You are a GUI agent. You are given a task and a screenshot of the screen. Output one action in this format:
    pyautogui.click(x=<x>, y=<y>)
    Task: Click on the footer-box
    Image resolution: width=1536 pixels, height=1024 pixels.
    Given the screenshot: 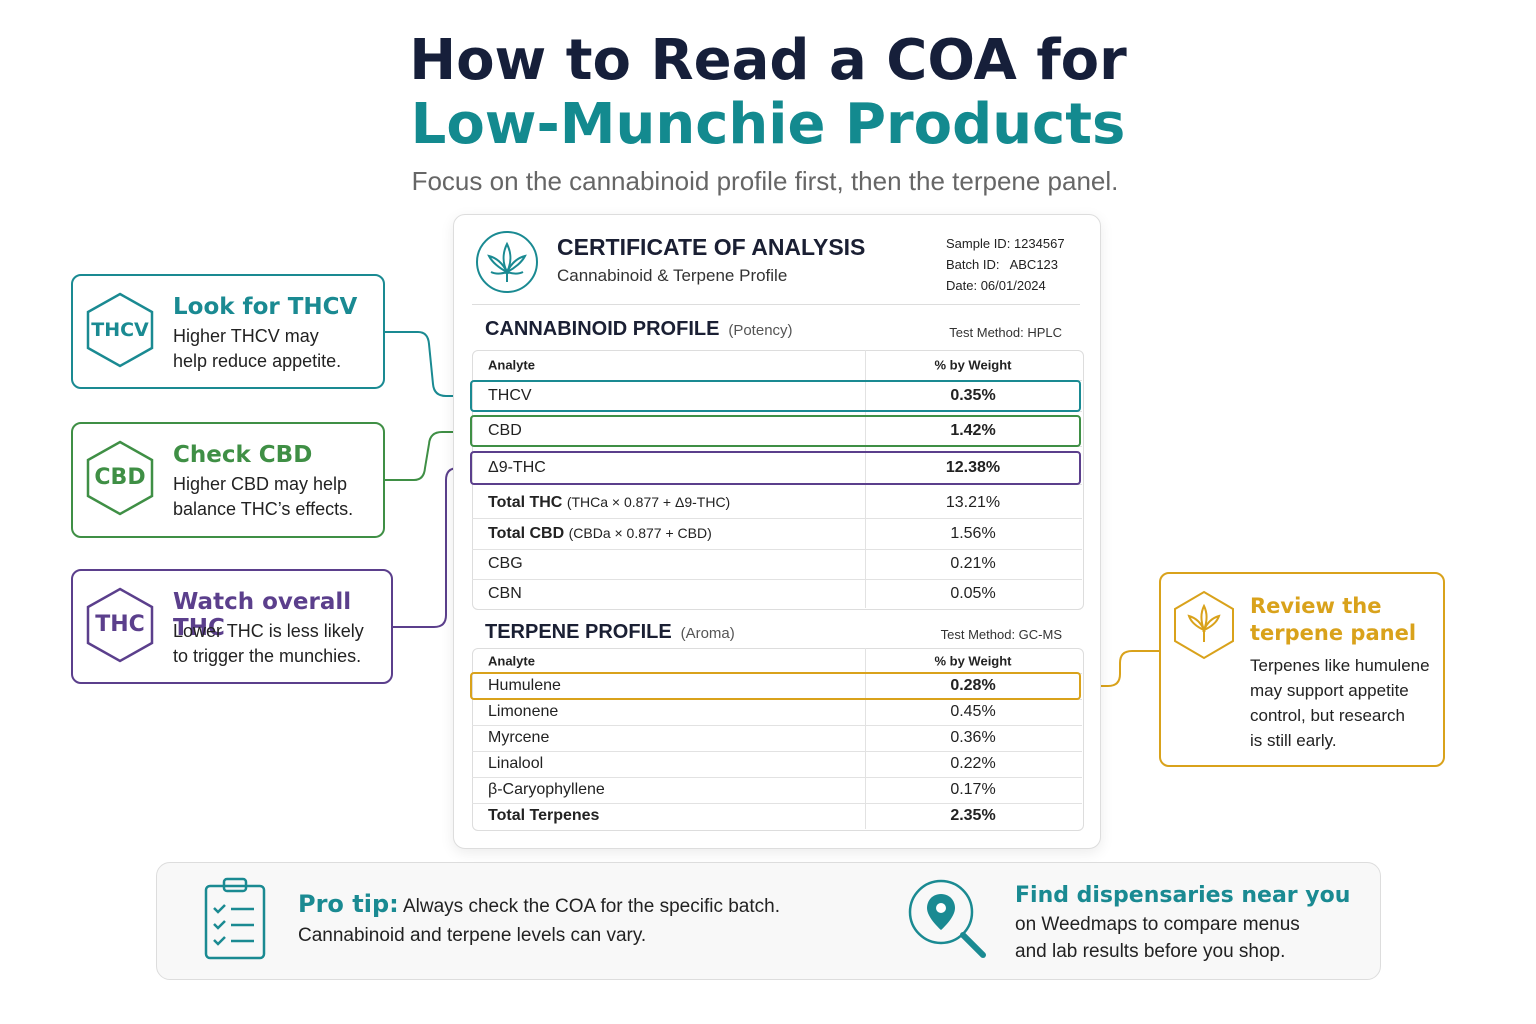 What is the action you would take?
    pyautogui.click(x=768, y=921)
    